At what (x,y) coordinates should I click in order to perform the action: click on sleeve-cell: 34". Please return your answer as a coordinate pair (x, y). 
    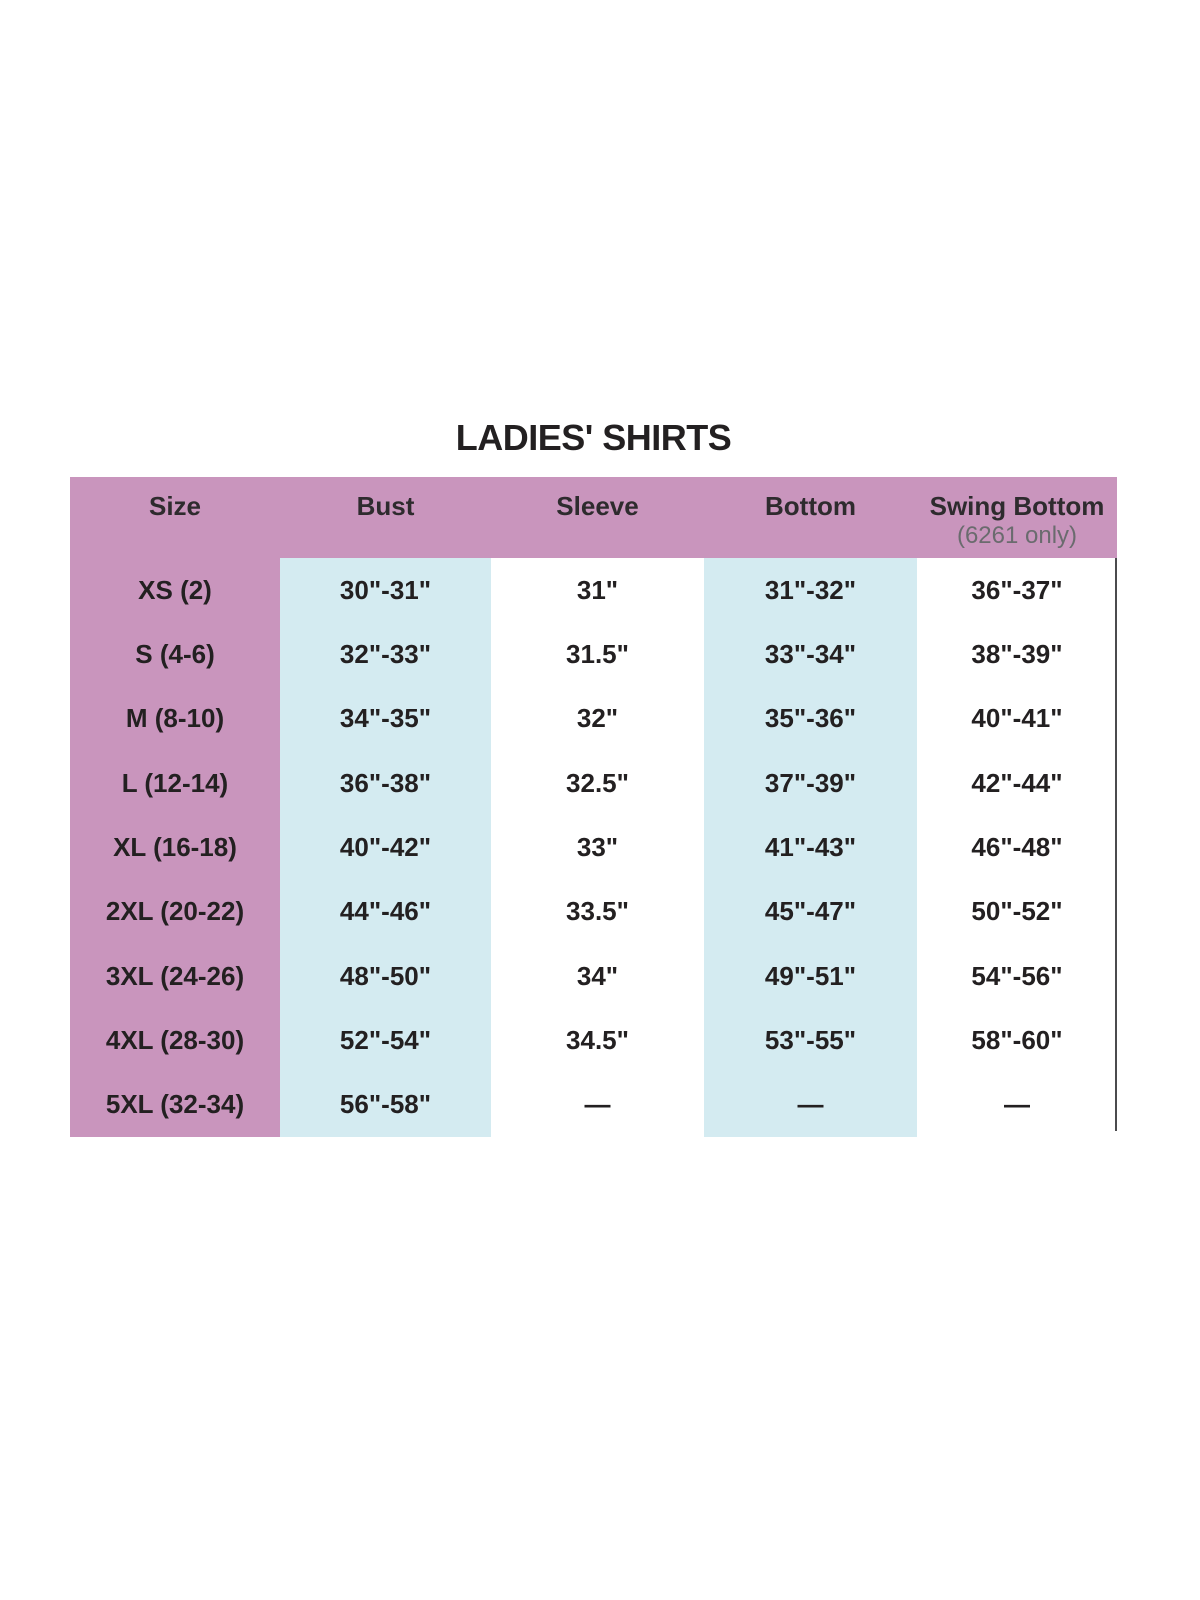
    Looking at the image, I should click on (597, 976).